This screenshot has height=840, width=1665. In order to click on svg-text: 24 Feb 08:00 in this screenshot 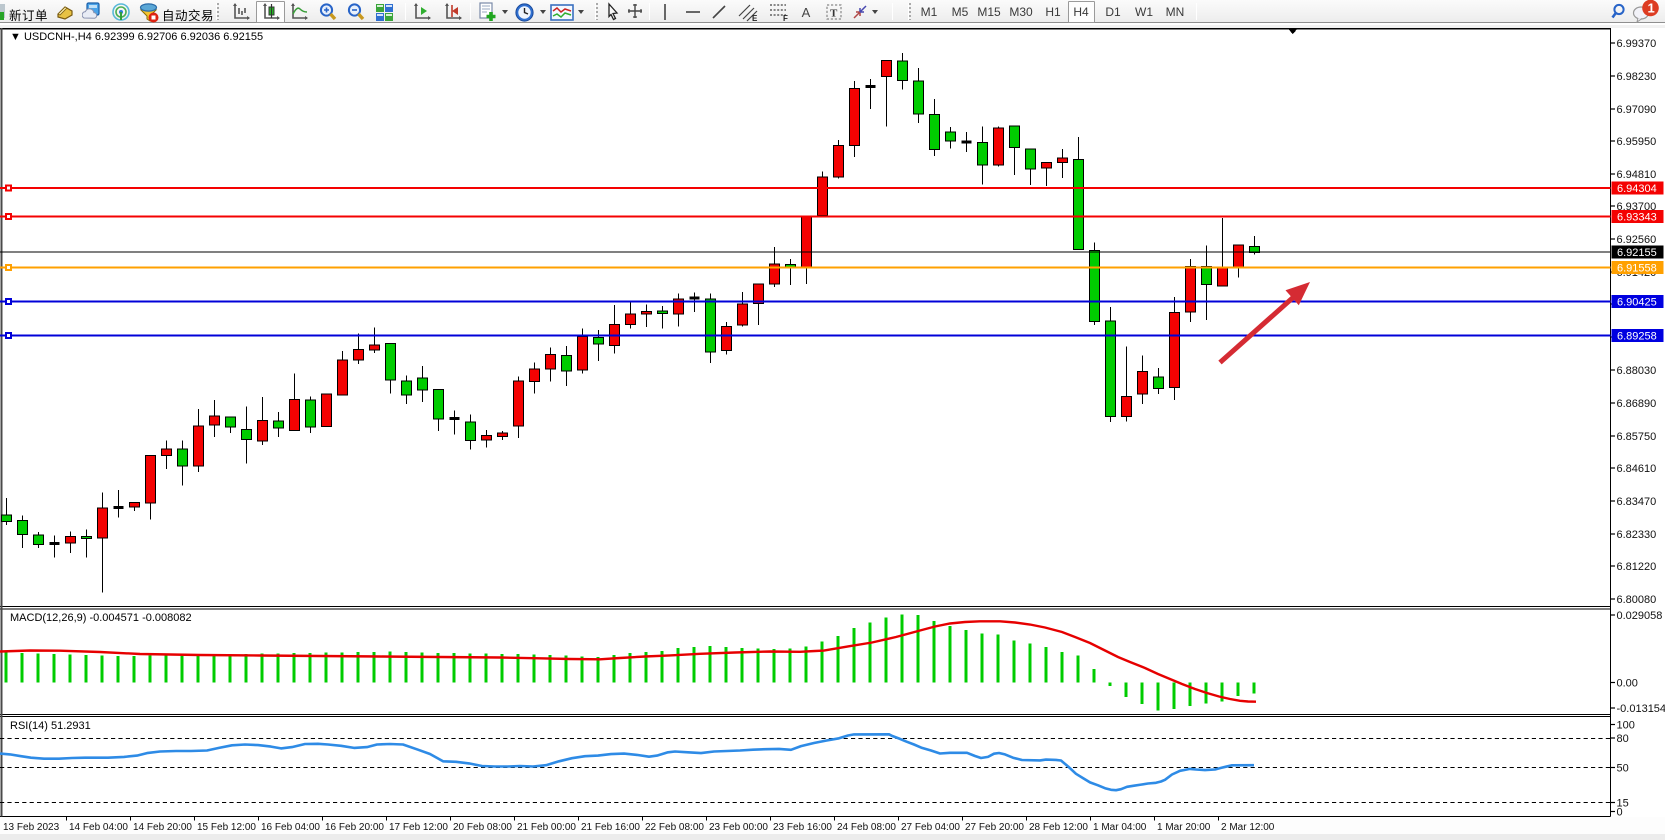, I will do `click(866, 827)`.